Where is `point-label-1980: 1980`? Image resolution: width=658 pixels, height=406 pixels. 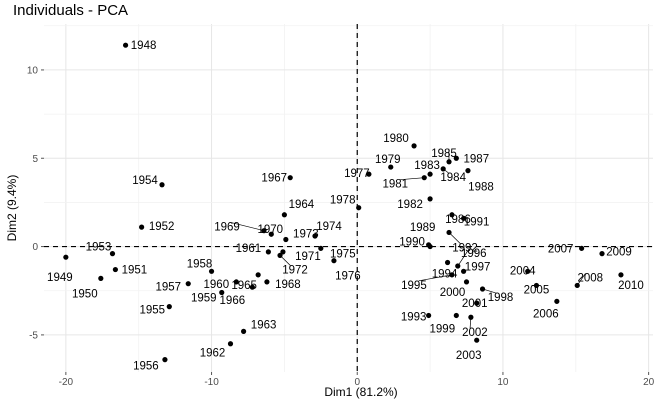
point-label-1980: 1980 is located at coordinates (396, 139).